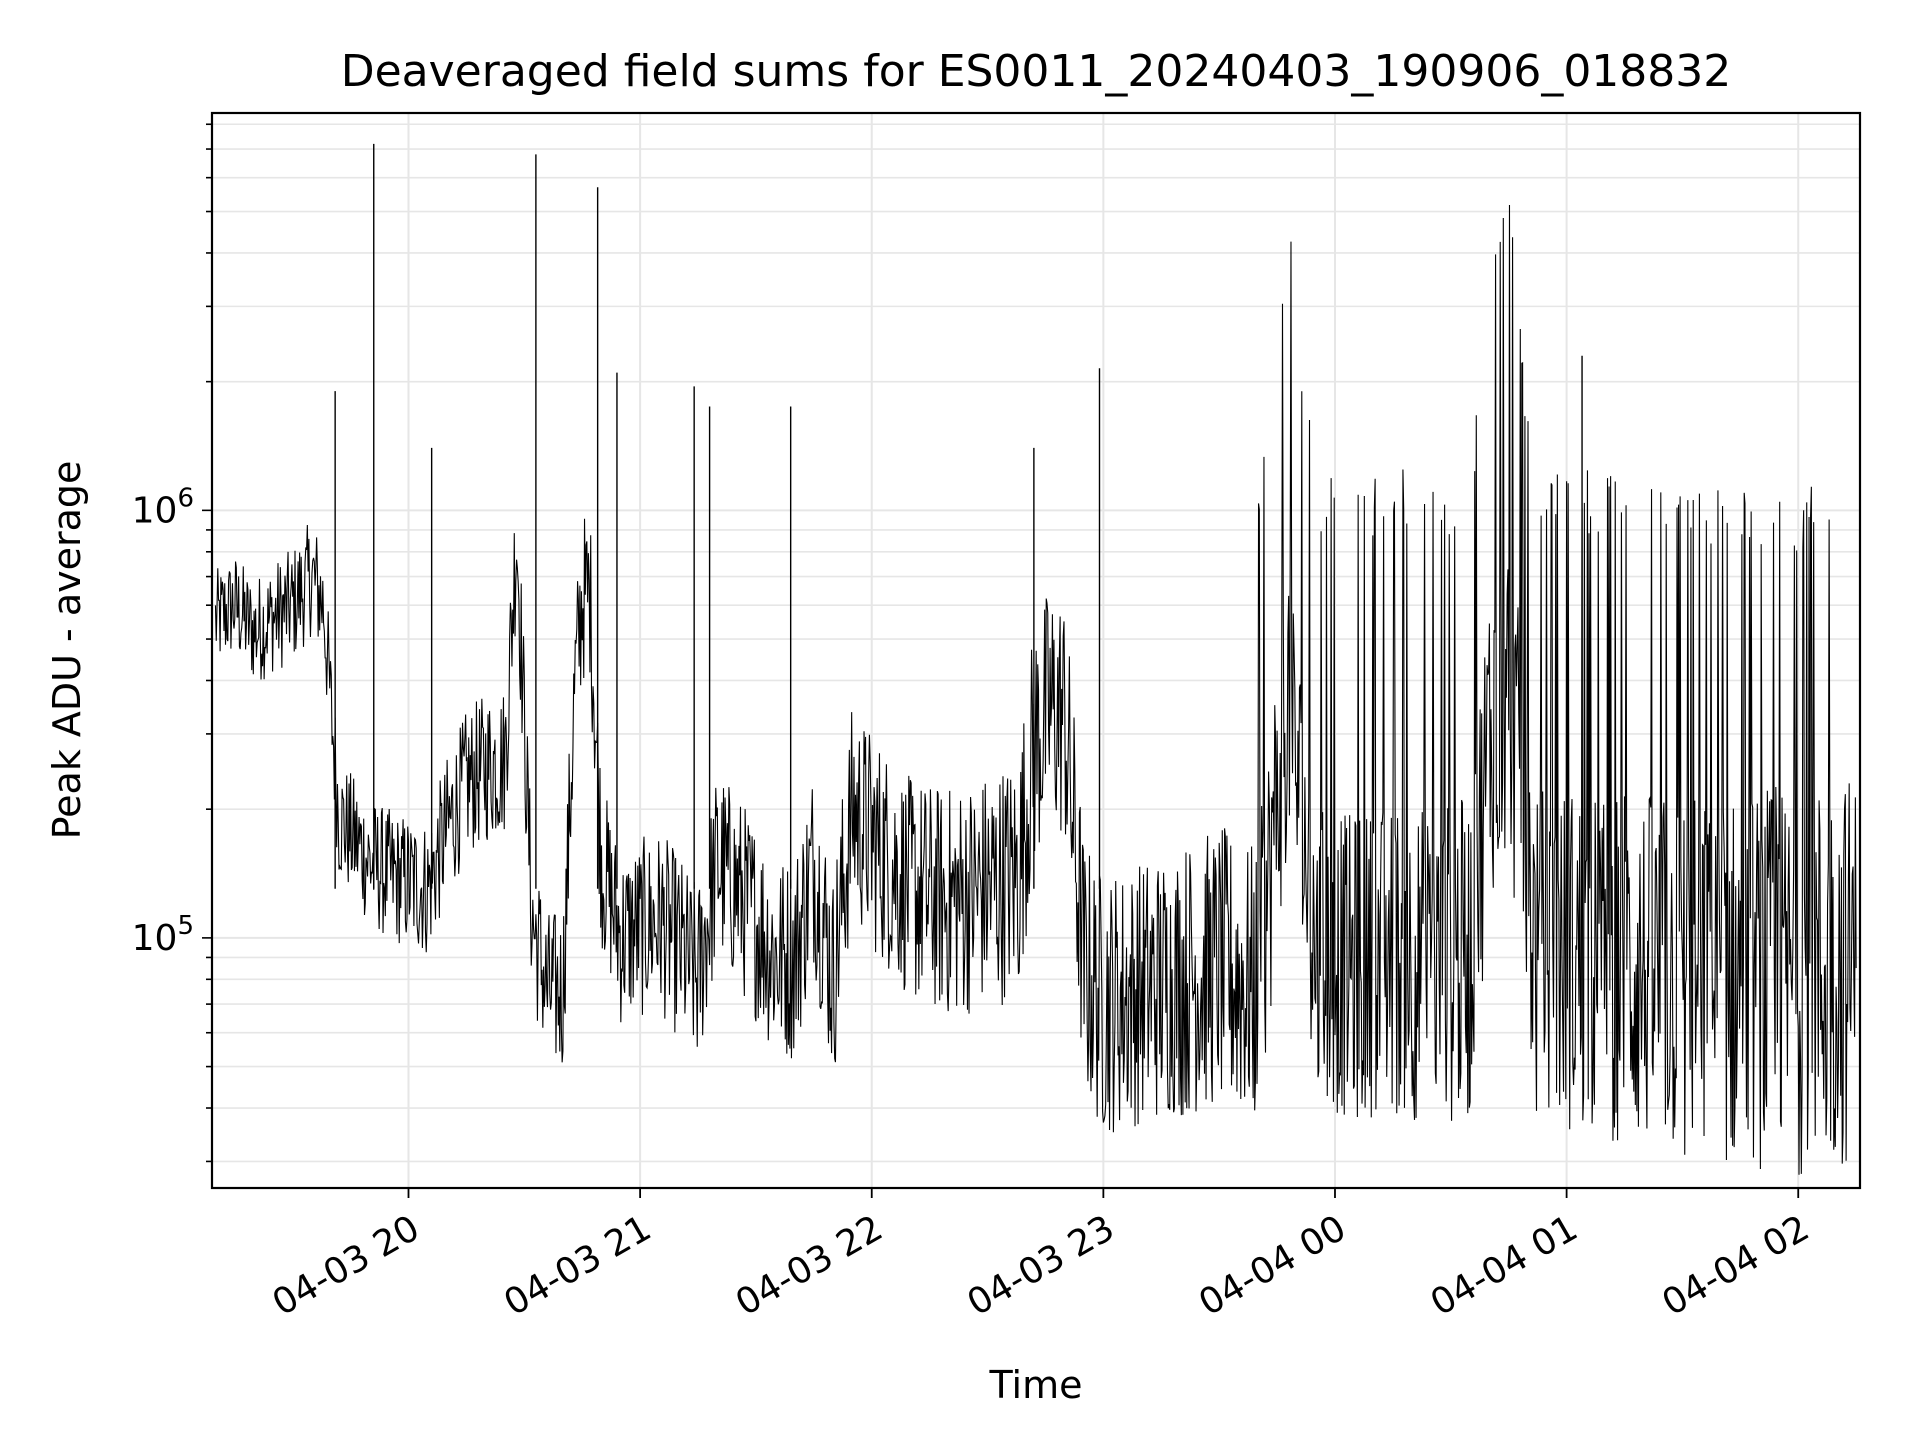  I want to click on x-axis-label: Time, so click(1036, 1385).